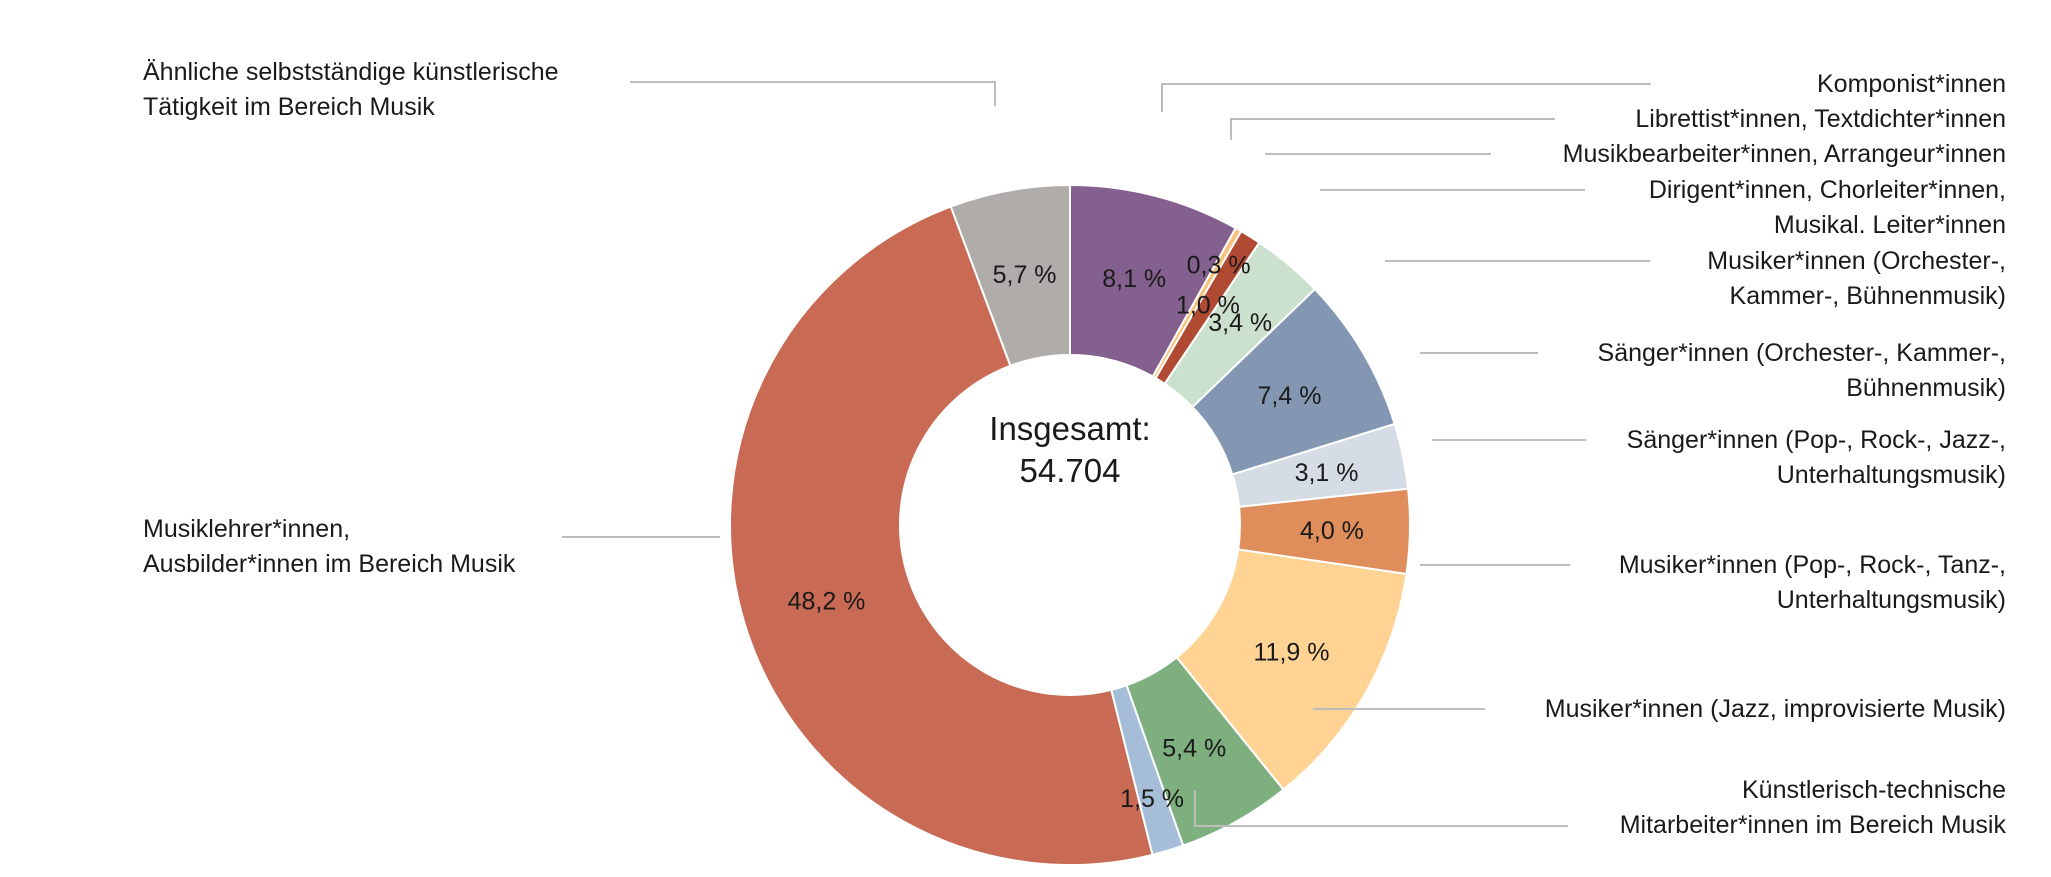  Describe the element at coordinates (1069, 428) in the screenshot. I see `center-label-line-1: Insgesamt:` at that location.